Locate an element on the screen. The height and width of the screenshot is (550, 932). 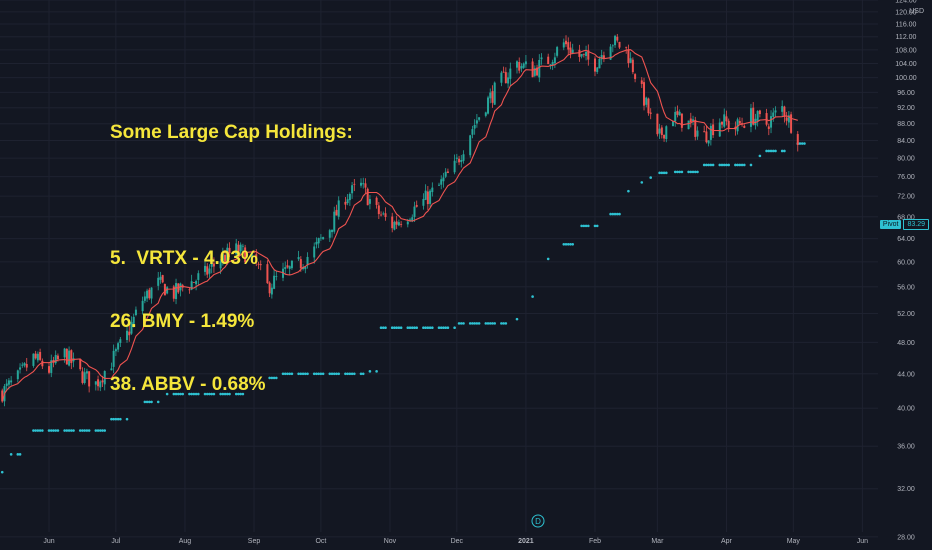
price-tag-value: 83.29 is located at coordinates (916, 224).